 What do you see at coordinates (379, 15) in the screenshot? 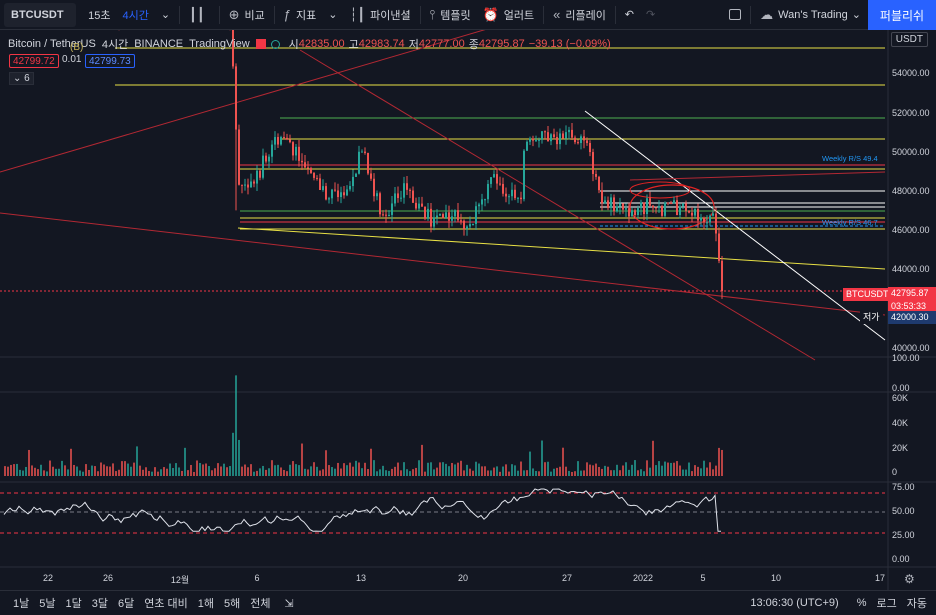
I see `pine-editor-button: ┆┃ 파이낸셜` at bounding box center [379, 15].